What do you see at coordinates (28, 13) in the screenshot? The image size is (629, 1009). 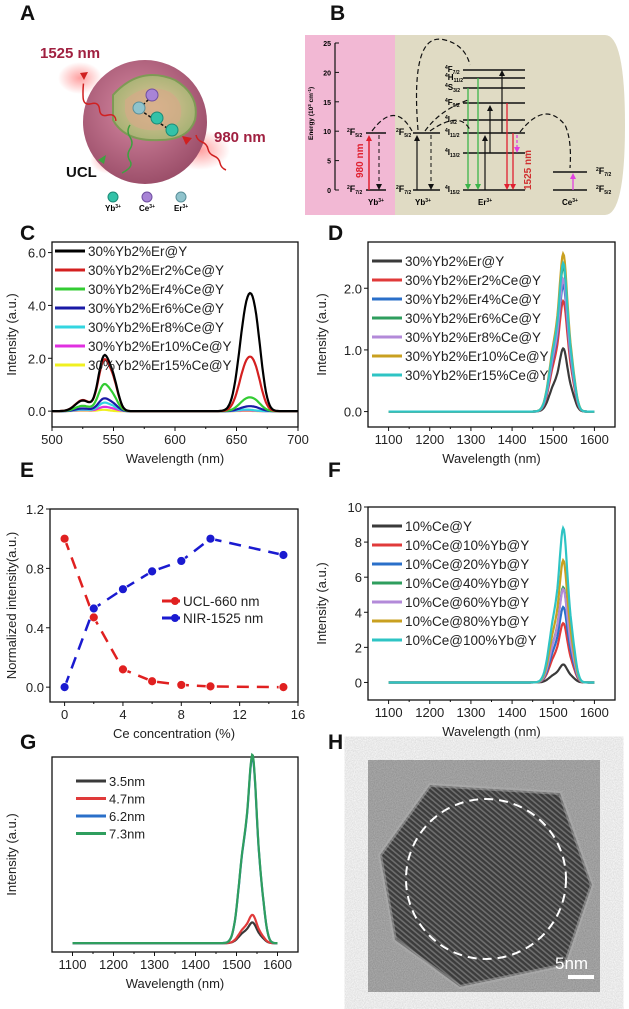 I see `panel-label-a: A` at bounding box center [28, 13].